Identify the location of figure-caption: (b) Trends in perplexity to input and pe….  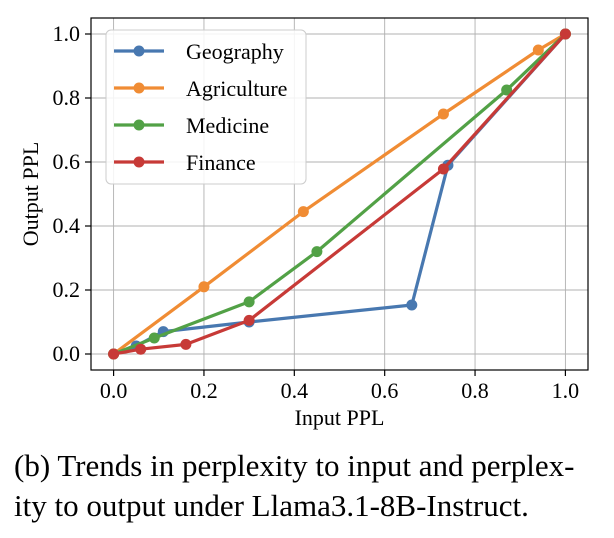
(294, 485).